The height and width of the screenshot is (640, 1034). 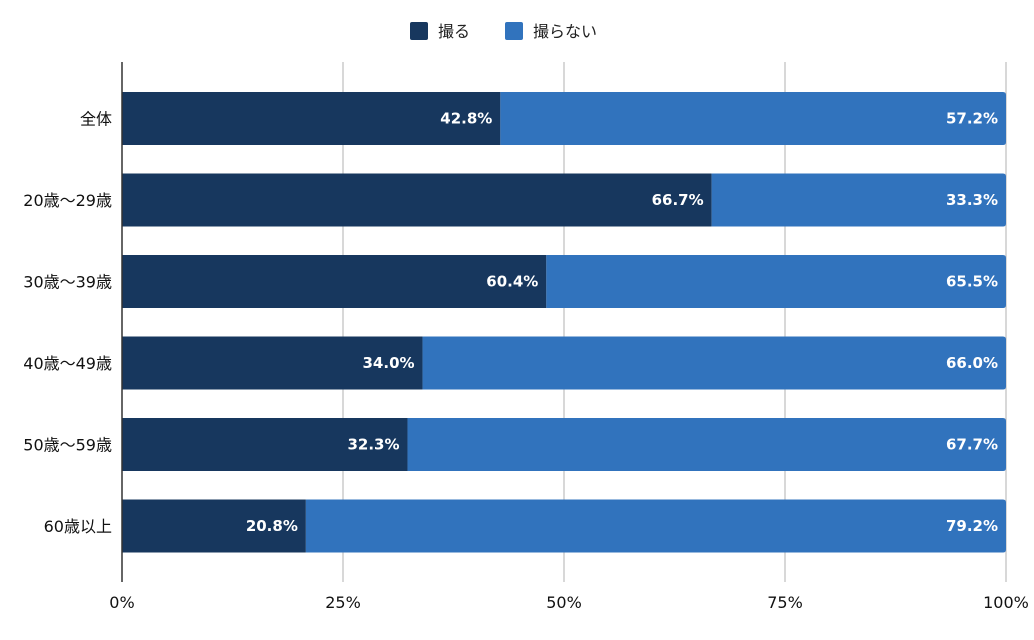 What do you see at coordinates (972, 363) in the screenshot?
I see `data-label-not-shoot: 66.0%` at bounding box center [972, 363].